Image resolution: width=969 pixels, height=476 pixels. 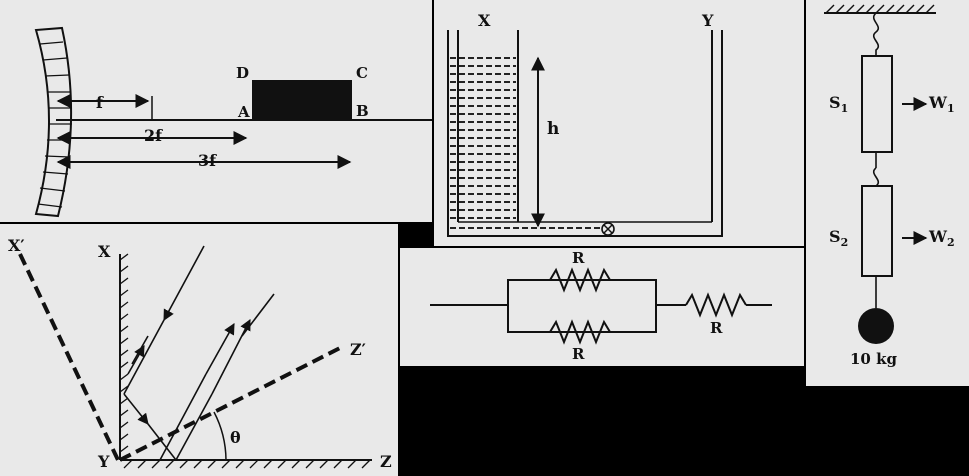 I want to click on label-b: B, so click(x=362, y=111).